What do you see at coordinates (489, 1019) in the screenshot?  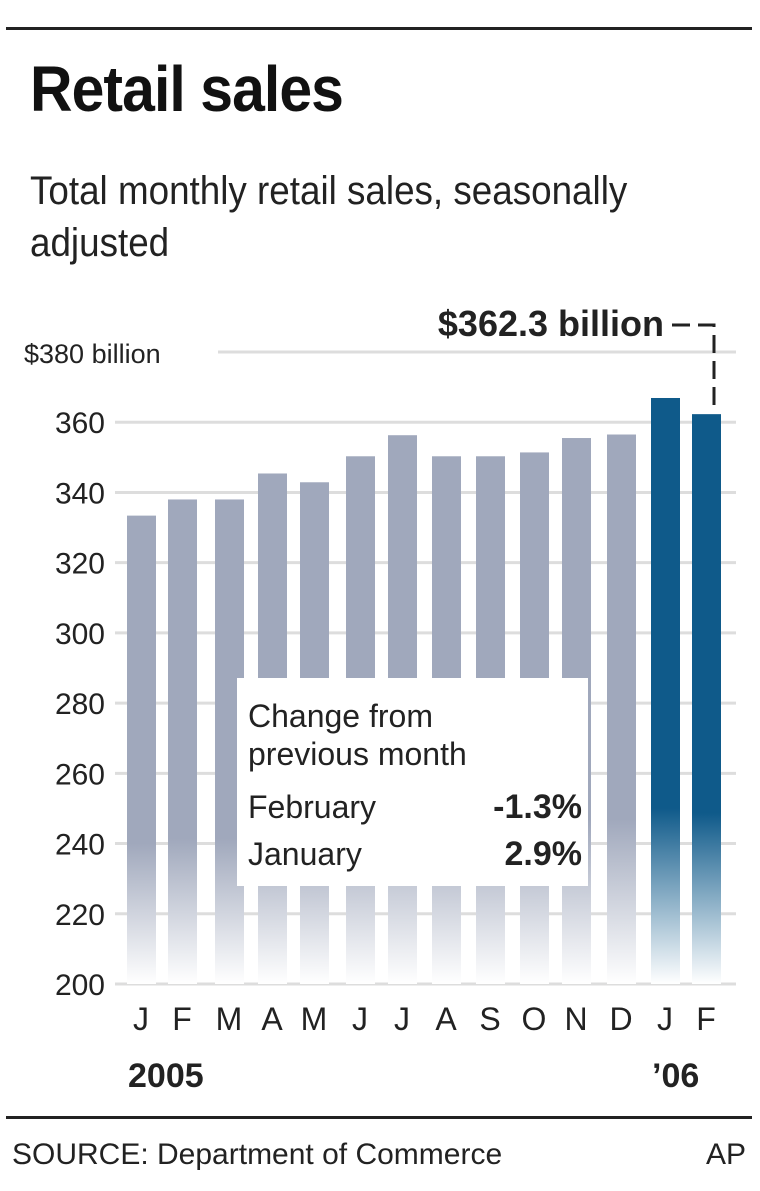 I see `x-tick-label: S` at bounding box center [489, 1019].